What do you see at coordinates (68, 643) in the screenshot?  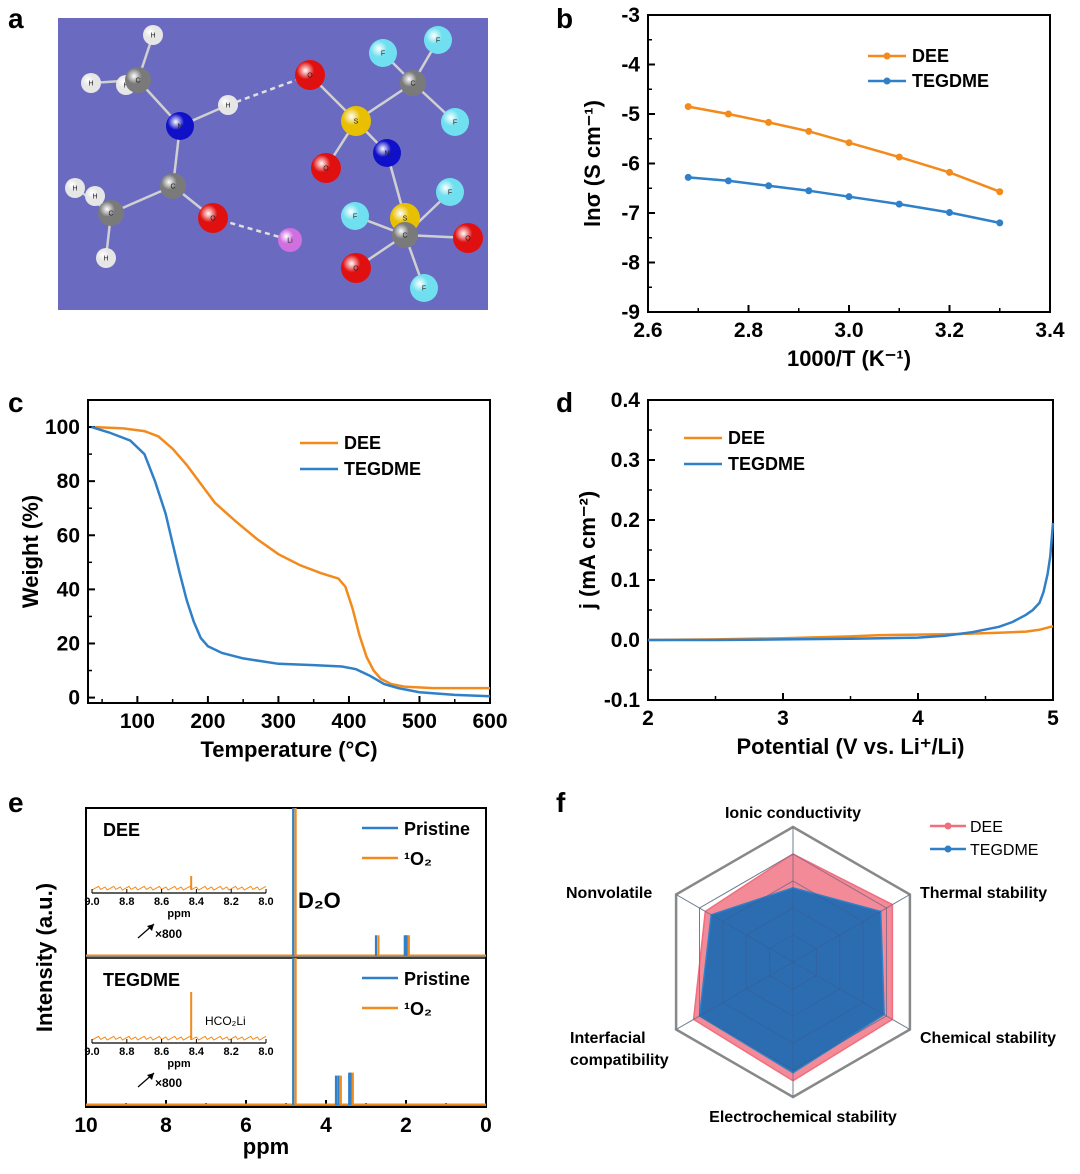 I see `y-tick-label: 20` at bounding box center [68, 643].